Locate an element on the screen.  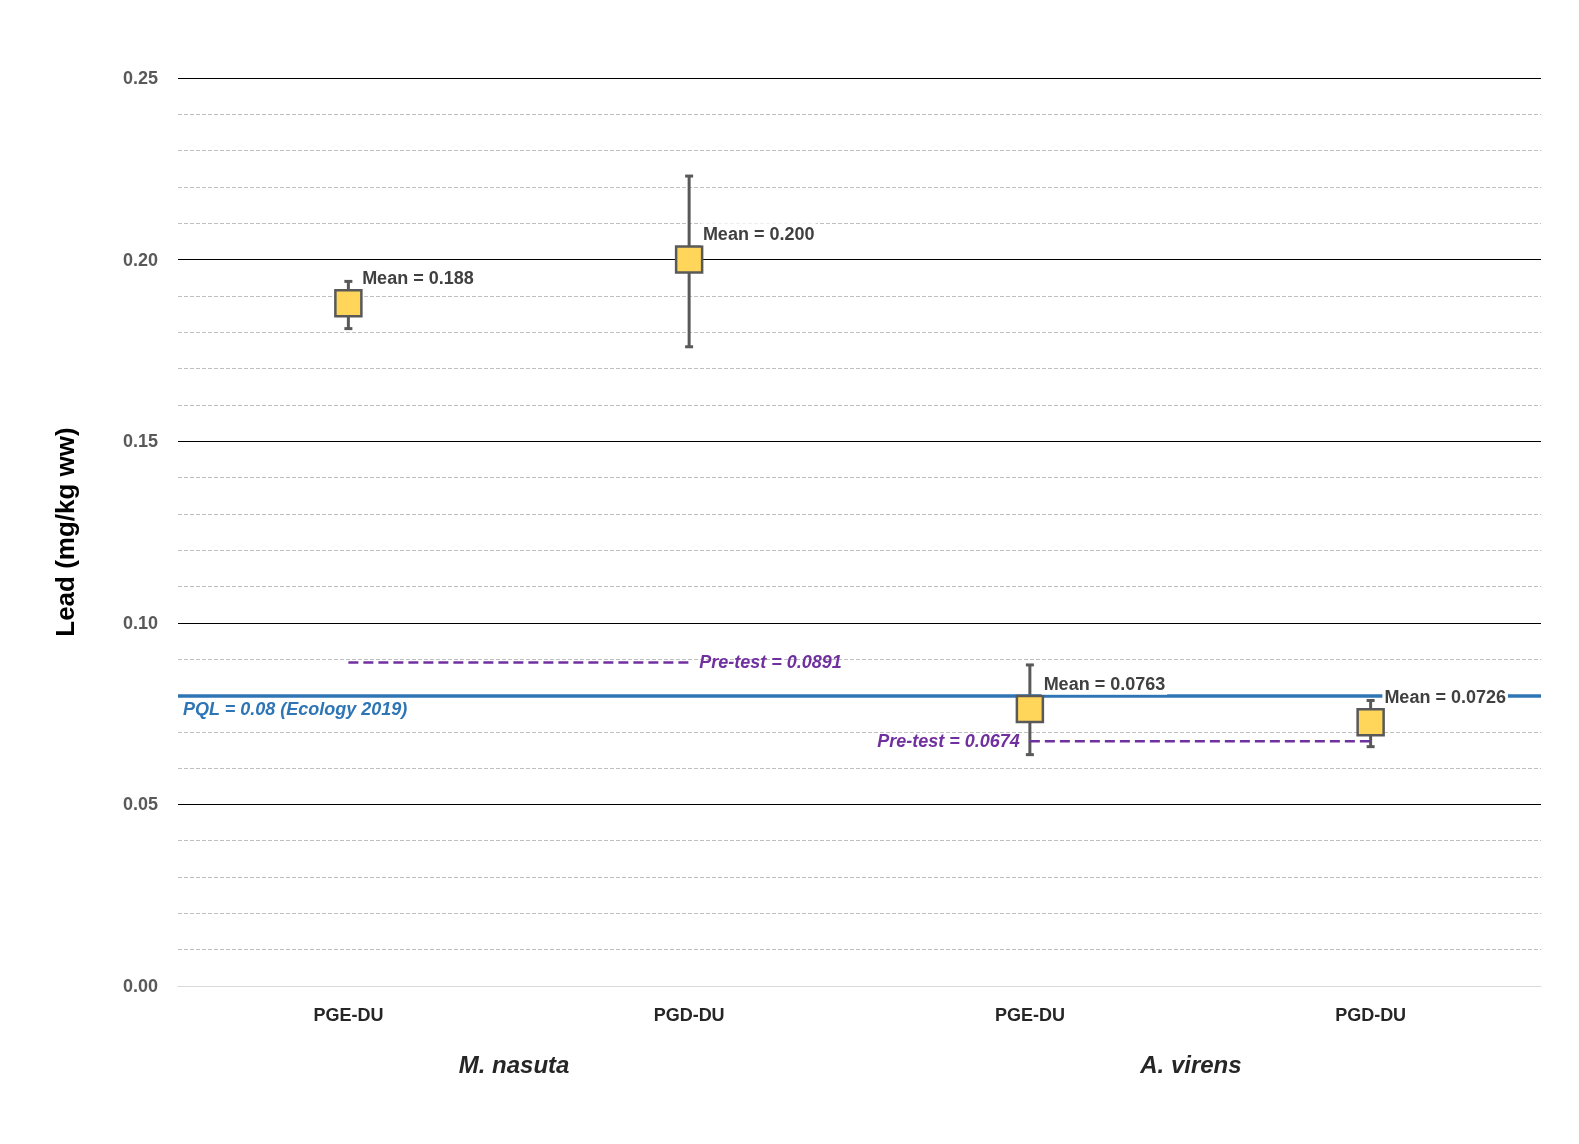
series-label: Pre-test = 0.0891 is located at coordinates (770, 662).